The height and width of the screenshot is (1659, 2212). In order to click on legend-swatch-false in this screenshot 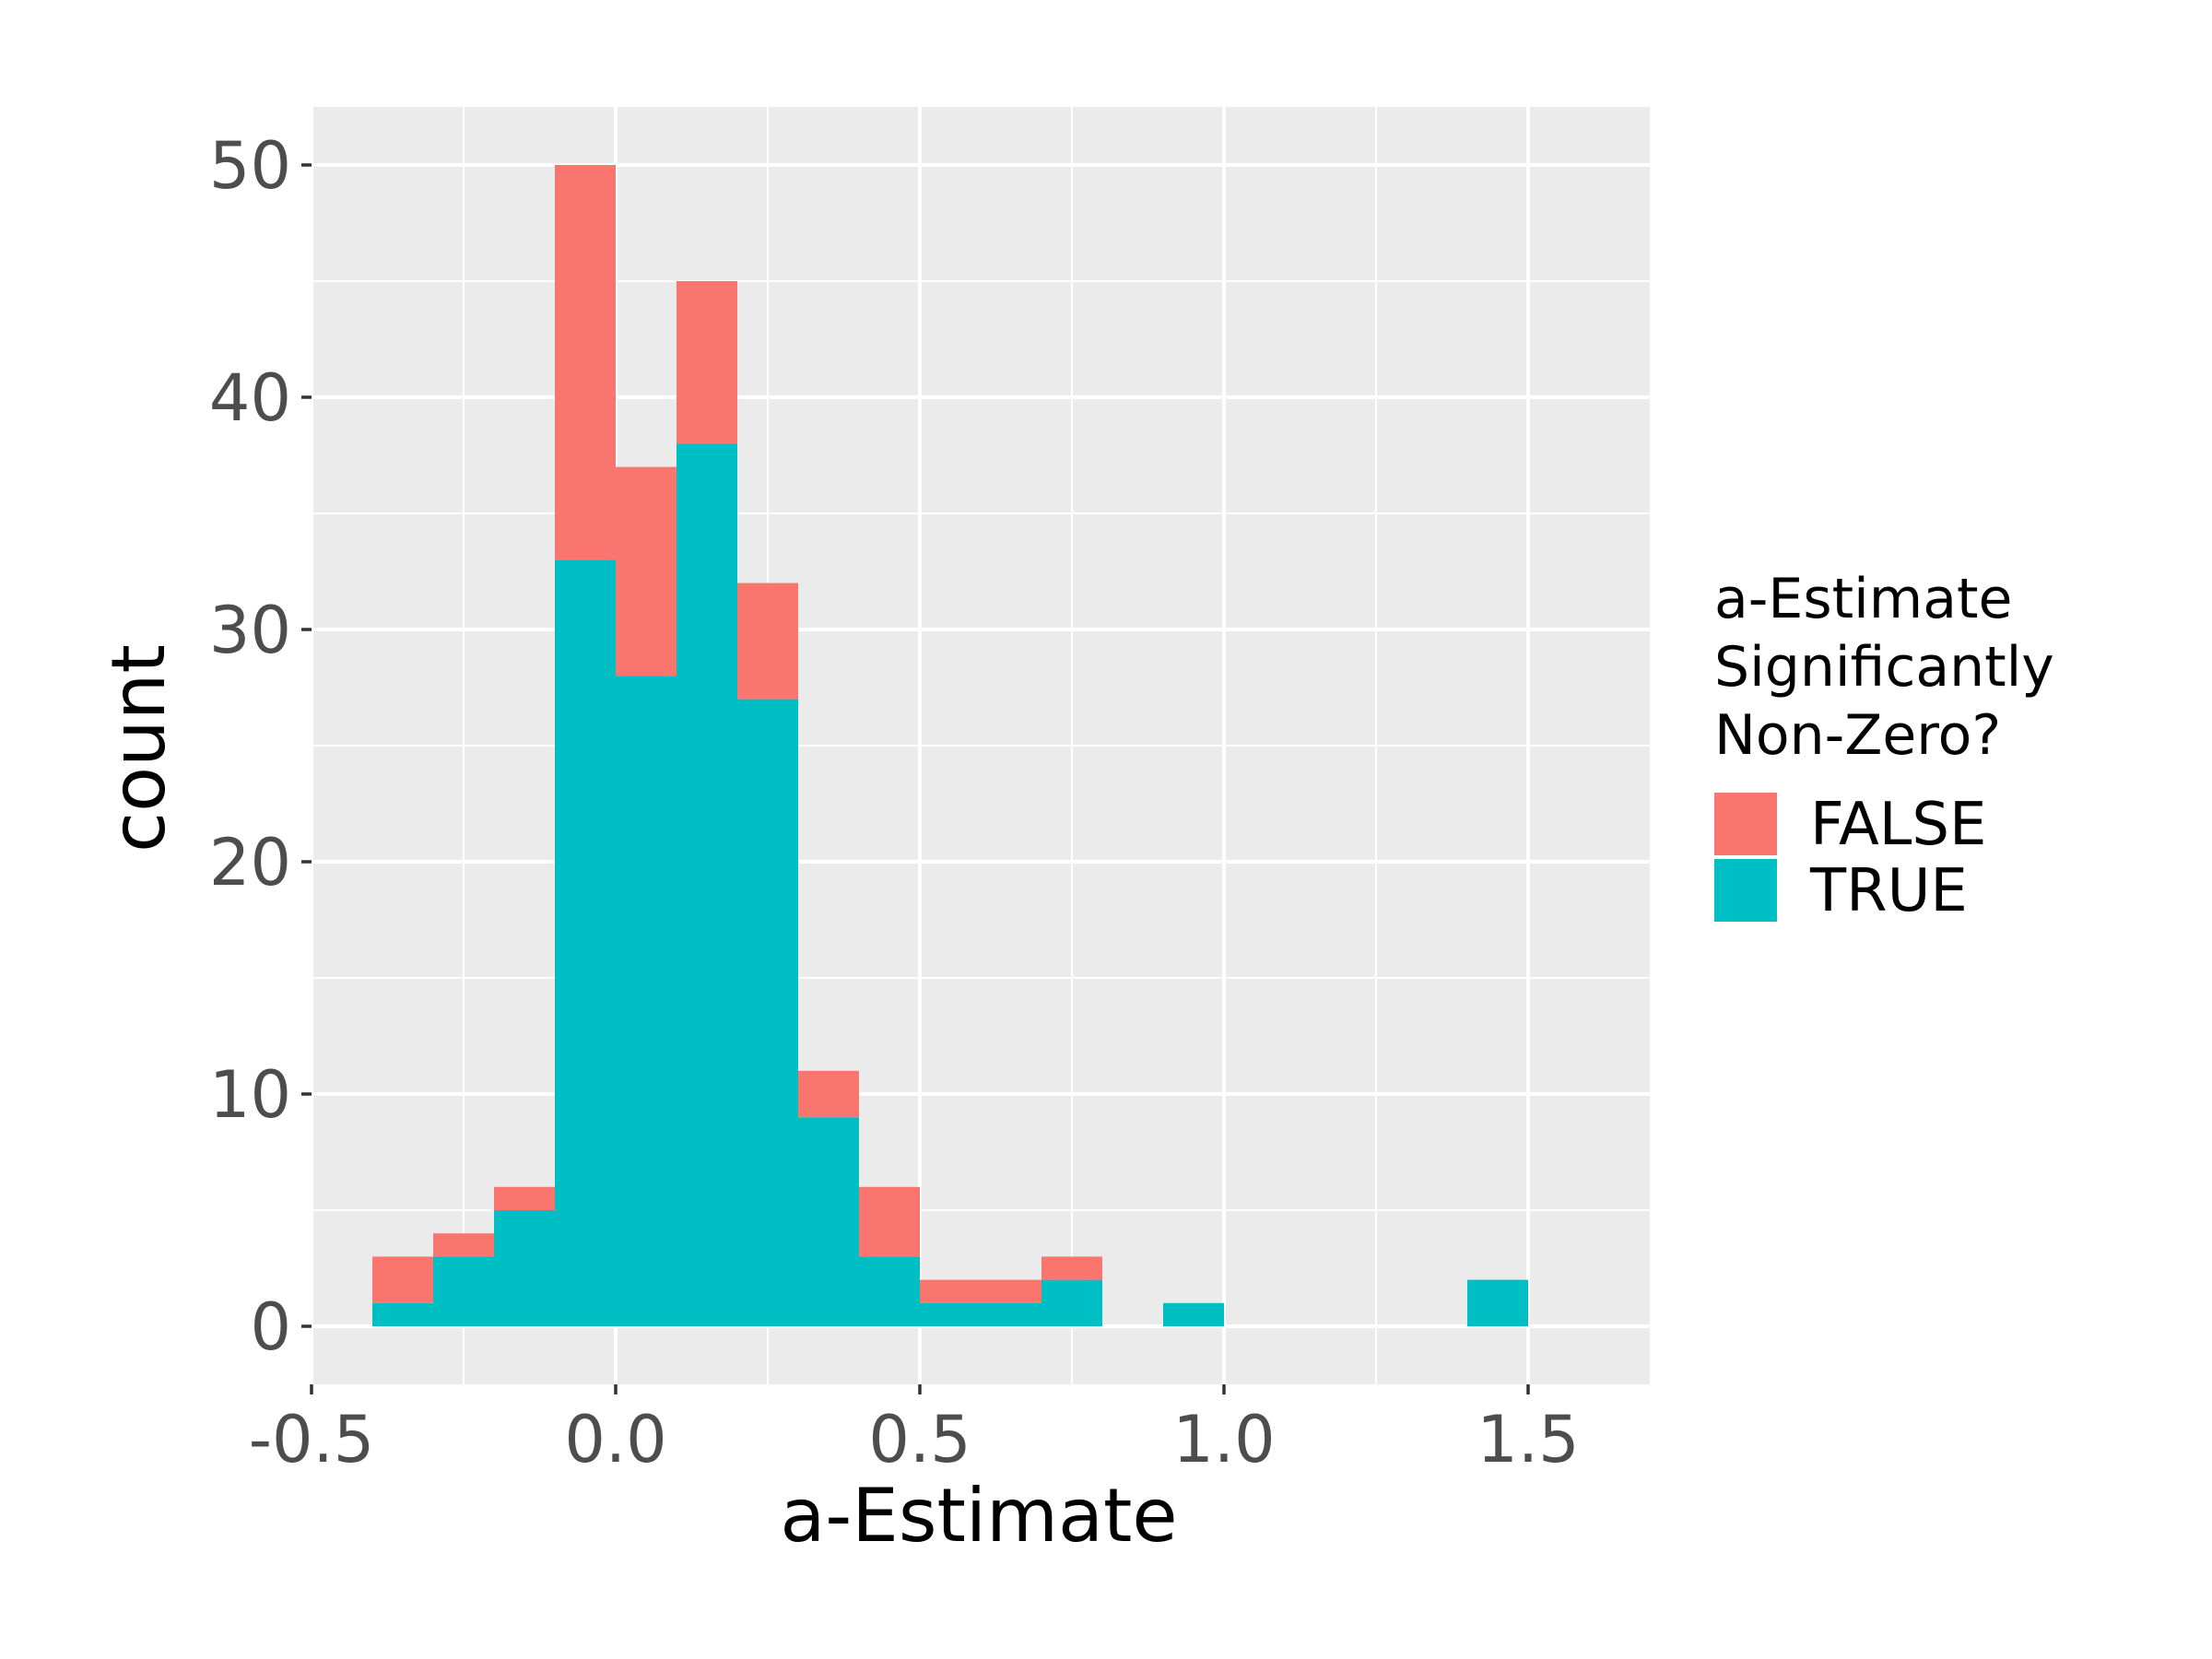, I will do `click(1745, 824)`.